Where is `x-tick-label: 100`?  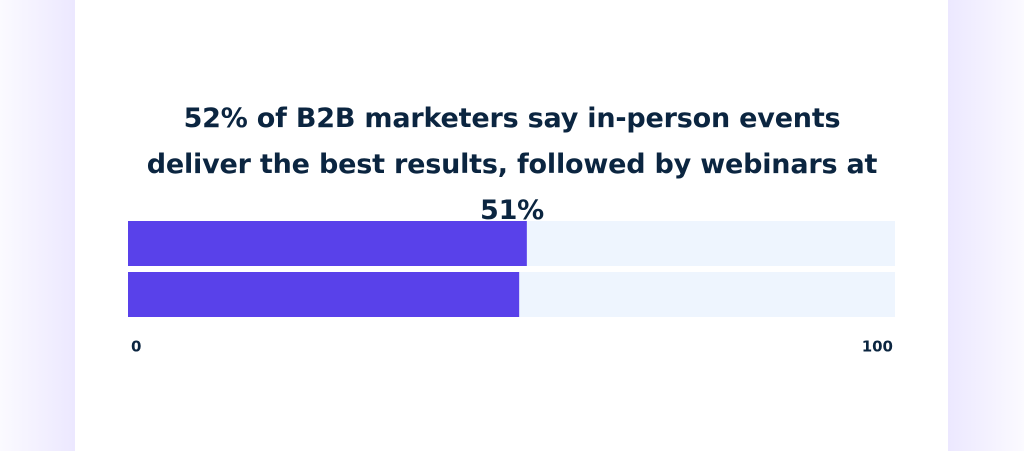 x-tick-label: 100 is located at coordinates (877, 347).